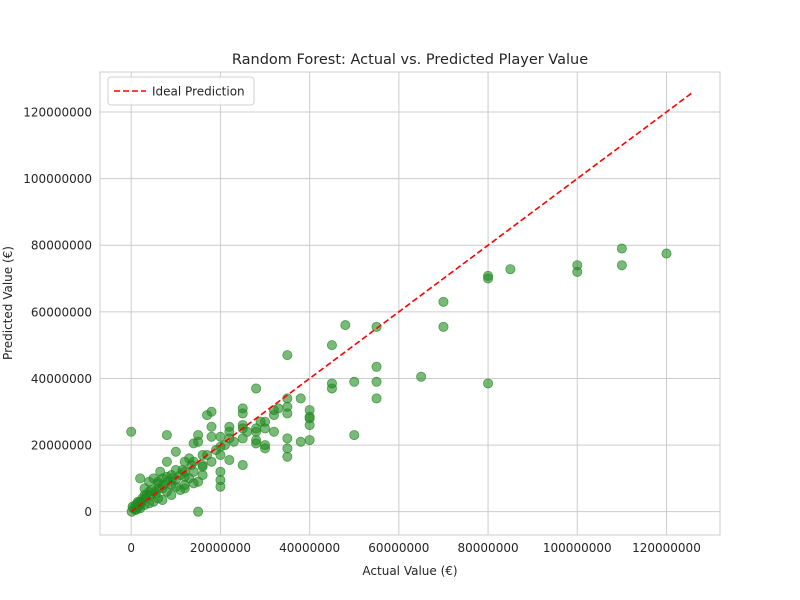 The height and width of the screenshot is (600, 800). Describe the element at coordinates (577, 548) in the screenshot. I see `x-tick-label: 100000000` at that location.